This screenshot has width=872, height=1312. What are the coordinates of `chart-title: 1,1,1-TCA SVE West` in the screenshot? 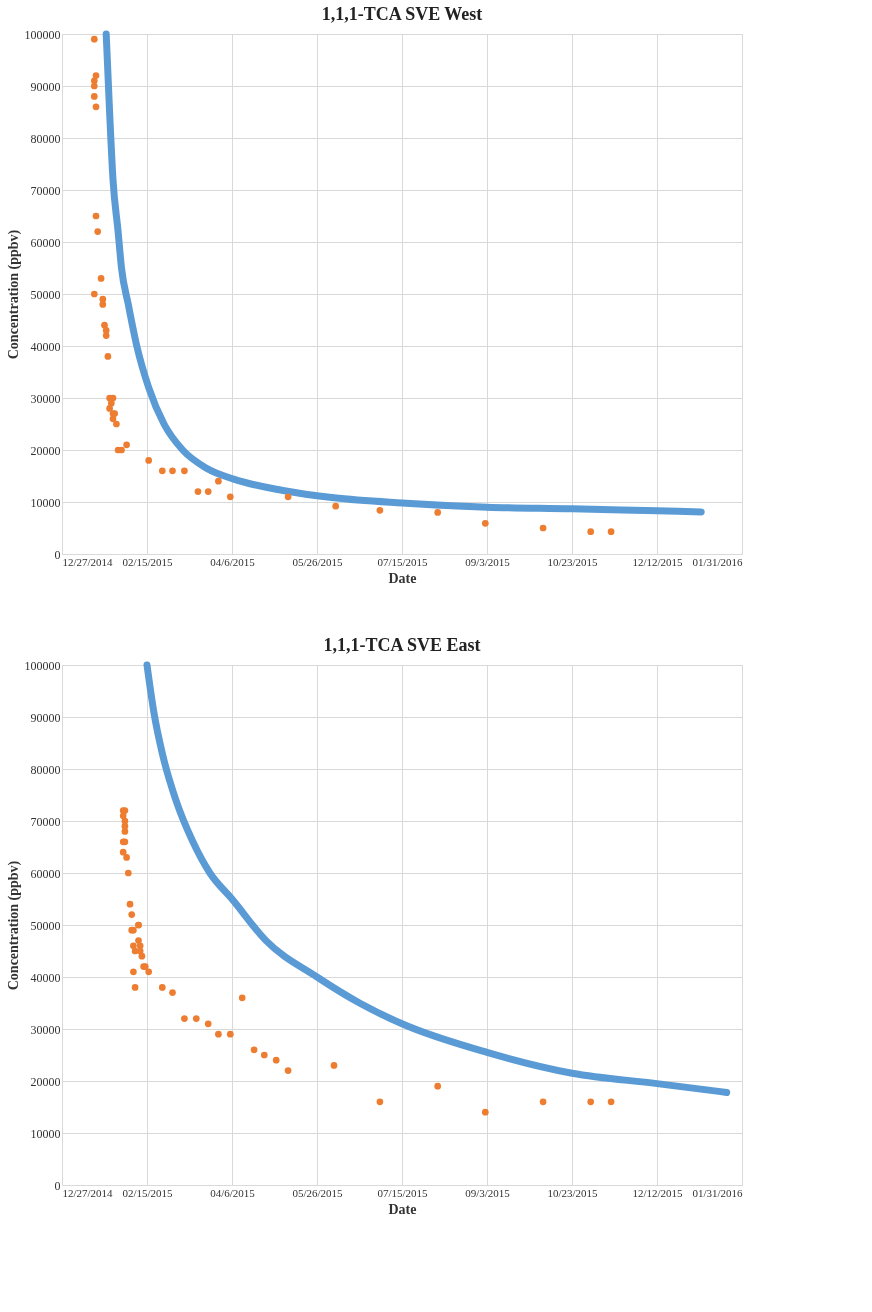 It's located at (402, 14).